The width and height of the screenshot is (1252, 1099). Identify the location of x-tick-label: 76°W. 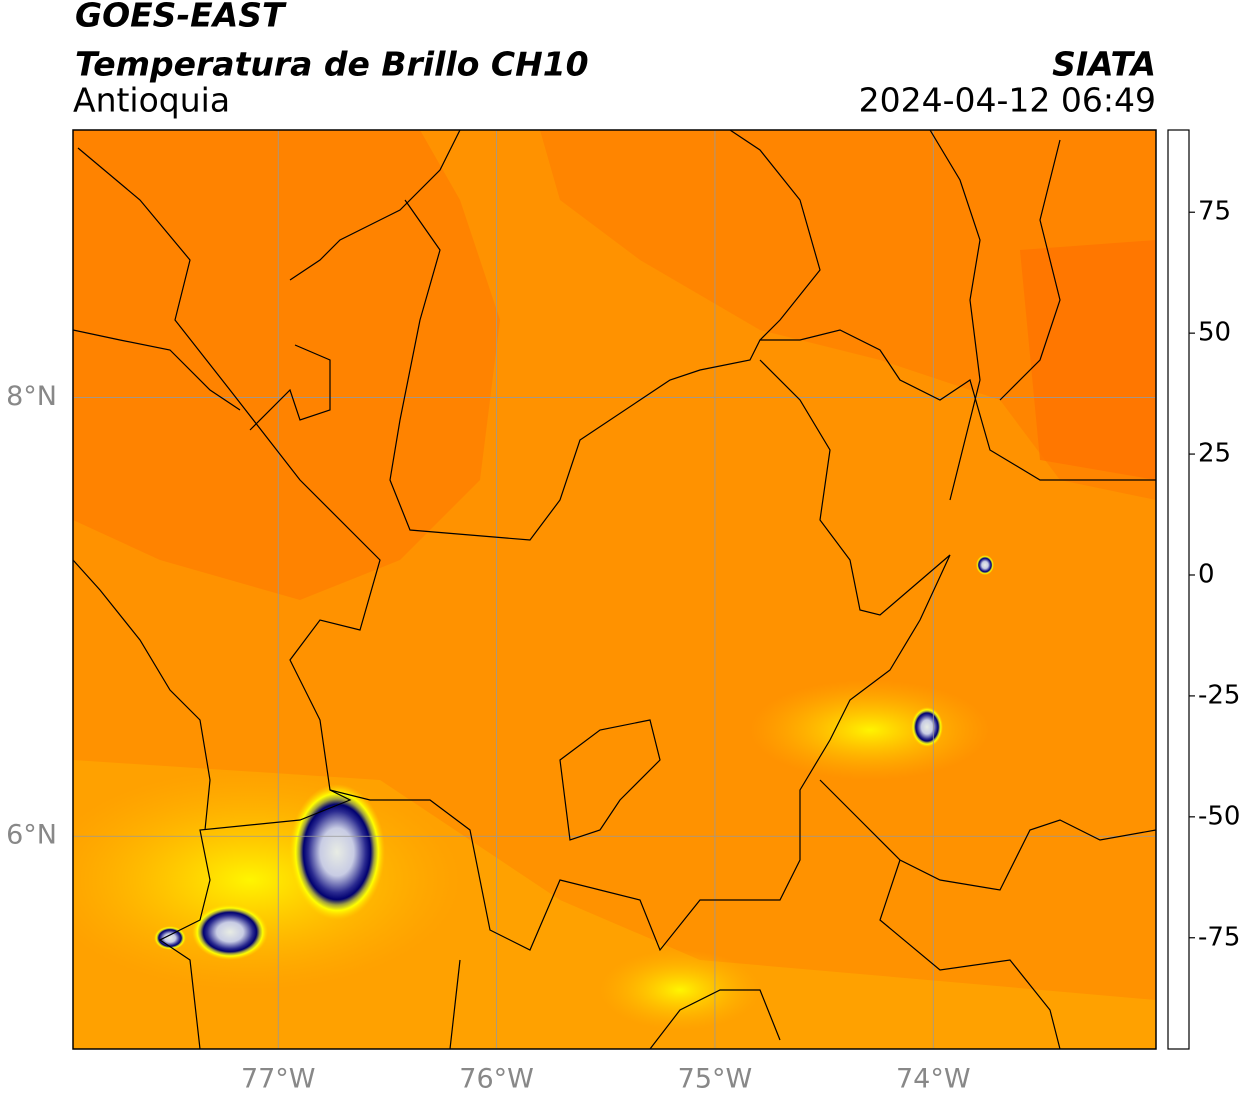
(496, 1079).